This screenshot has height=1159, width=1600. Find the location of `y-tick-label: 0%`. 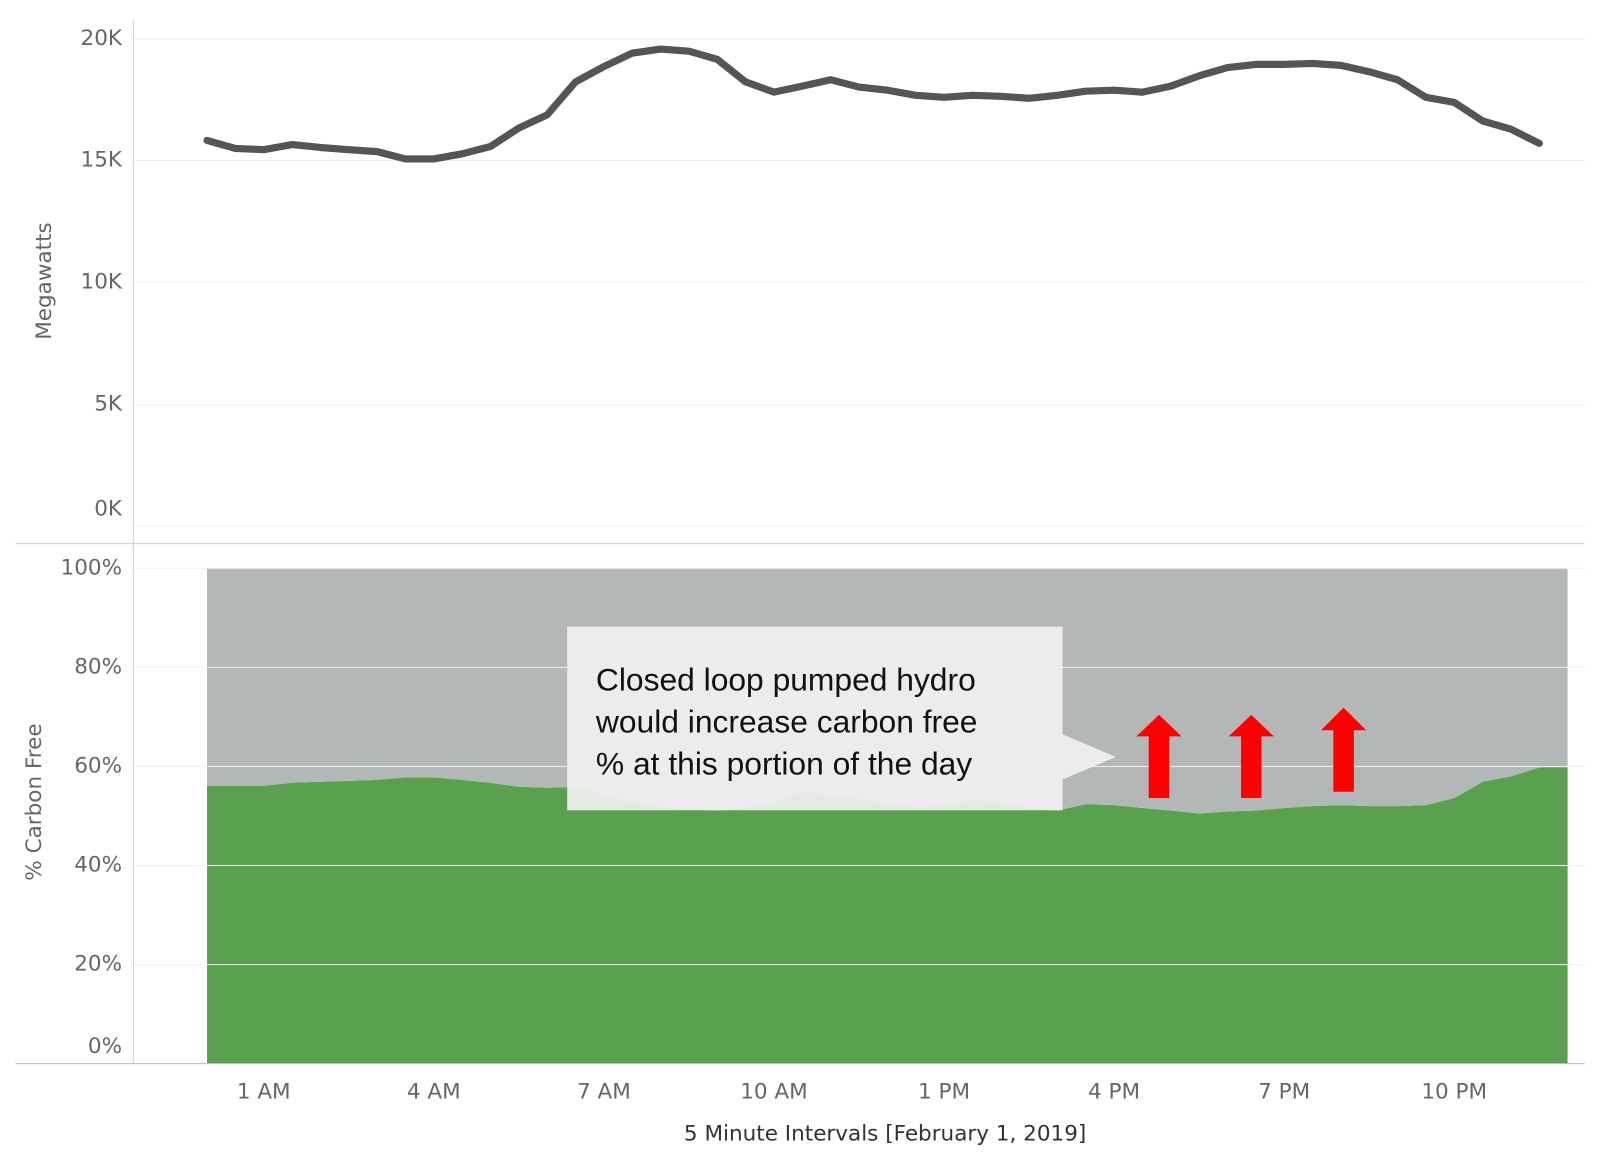

y-tick-label: 0% is located at coordinates (105, 1046).